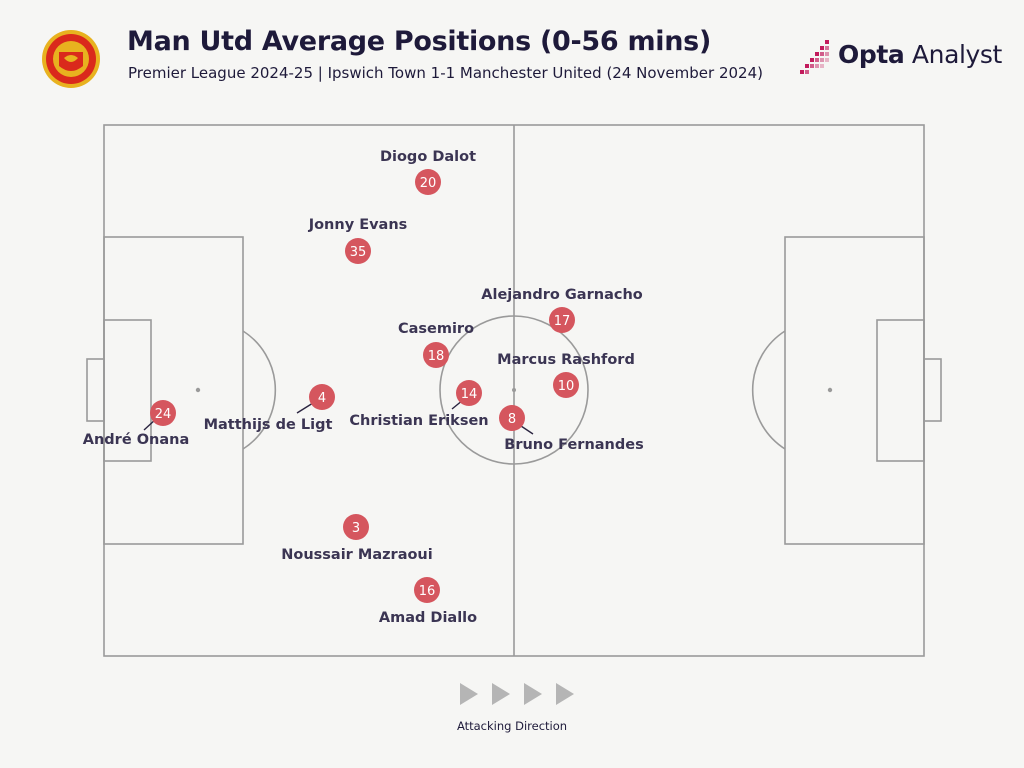 This screenshot has width=1024, height=768. Describe the element at coordinates (356, 528) in the screenshot. I see `player-number: 3` at that location.